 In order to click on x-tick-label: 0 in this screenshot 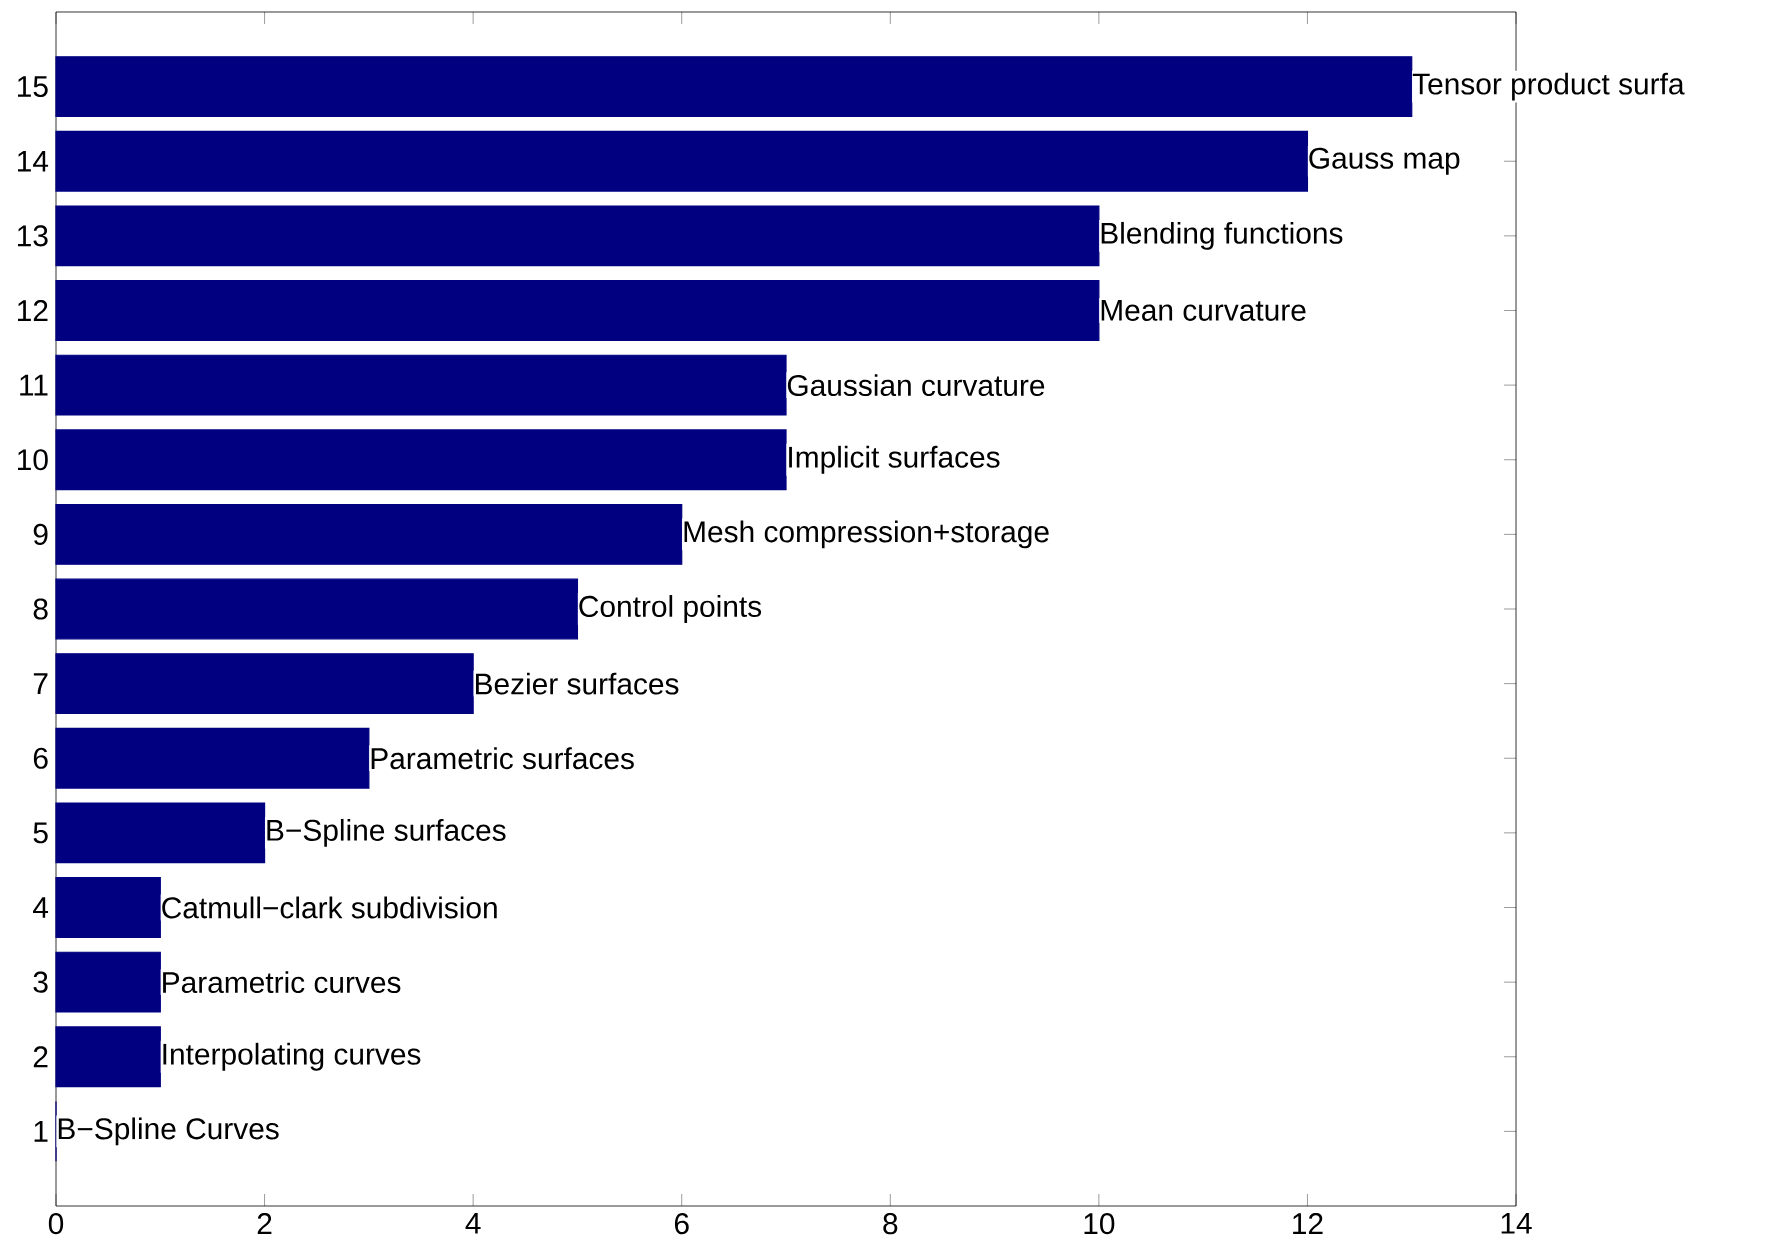, I will do `click(56, 1224)`.